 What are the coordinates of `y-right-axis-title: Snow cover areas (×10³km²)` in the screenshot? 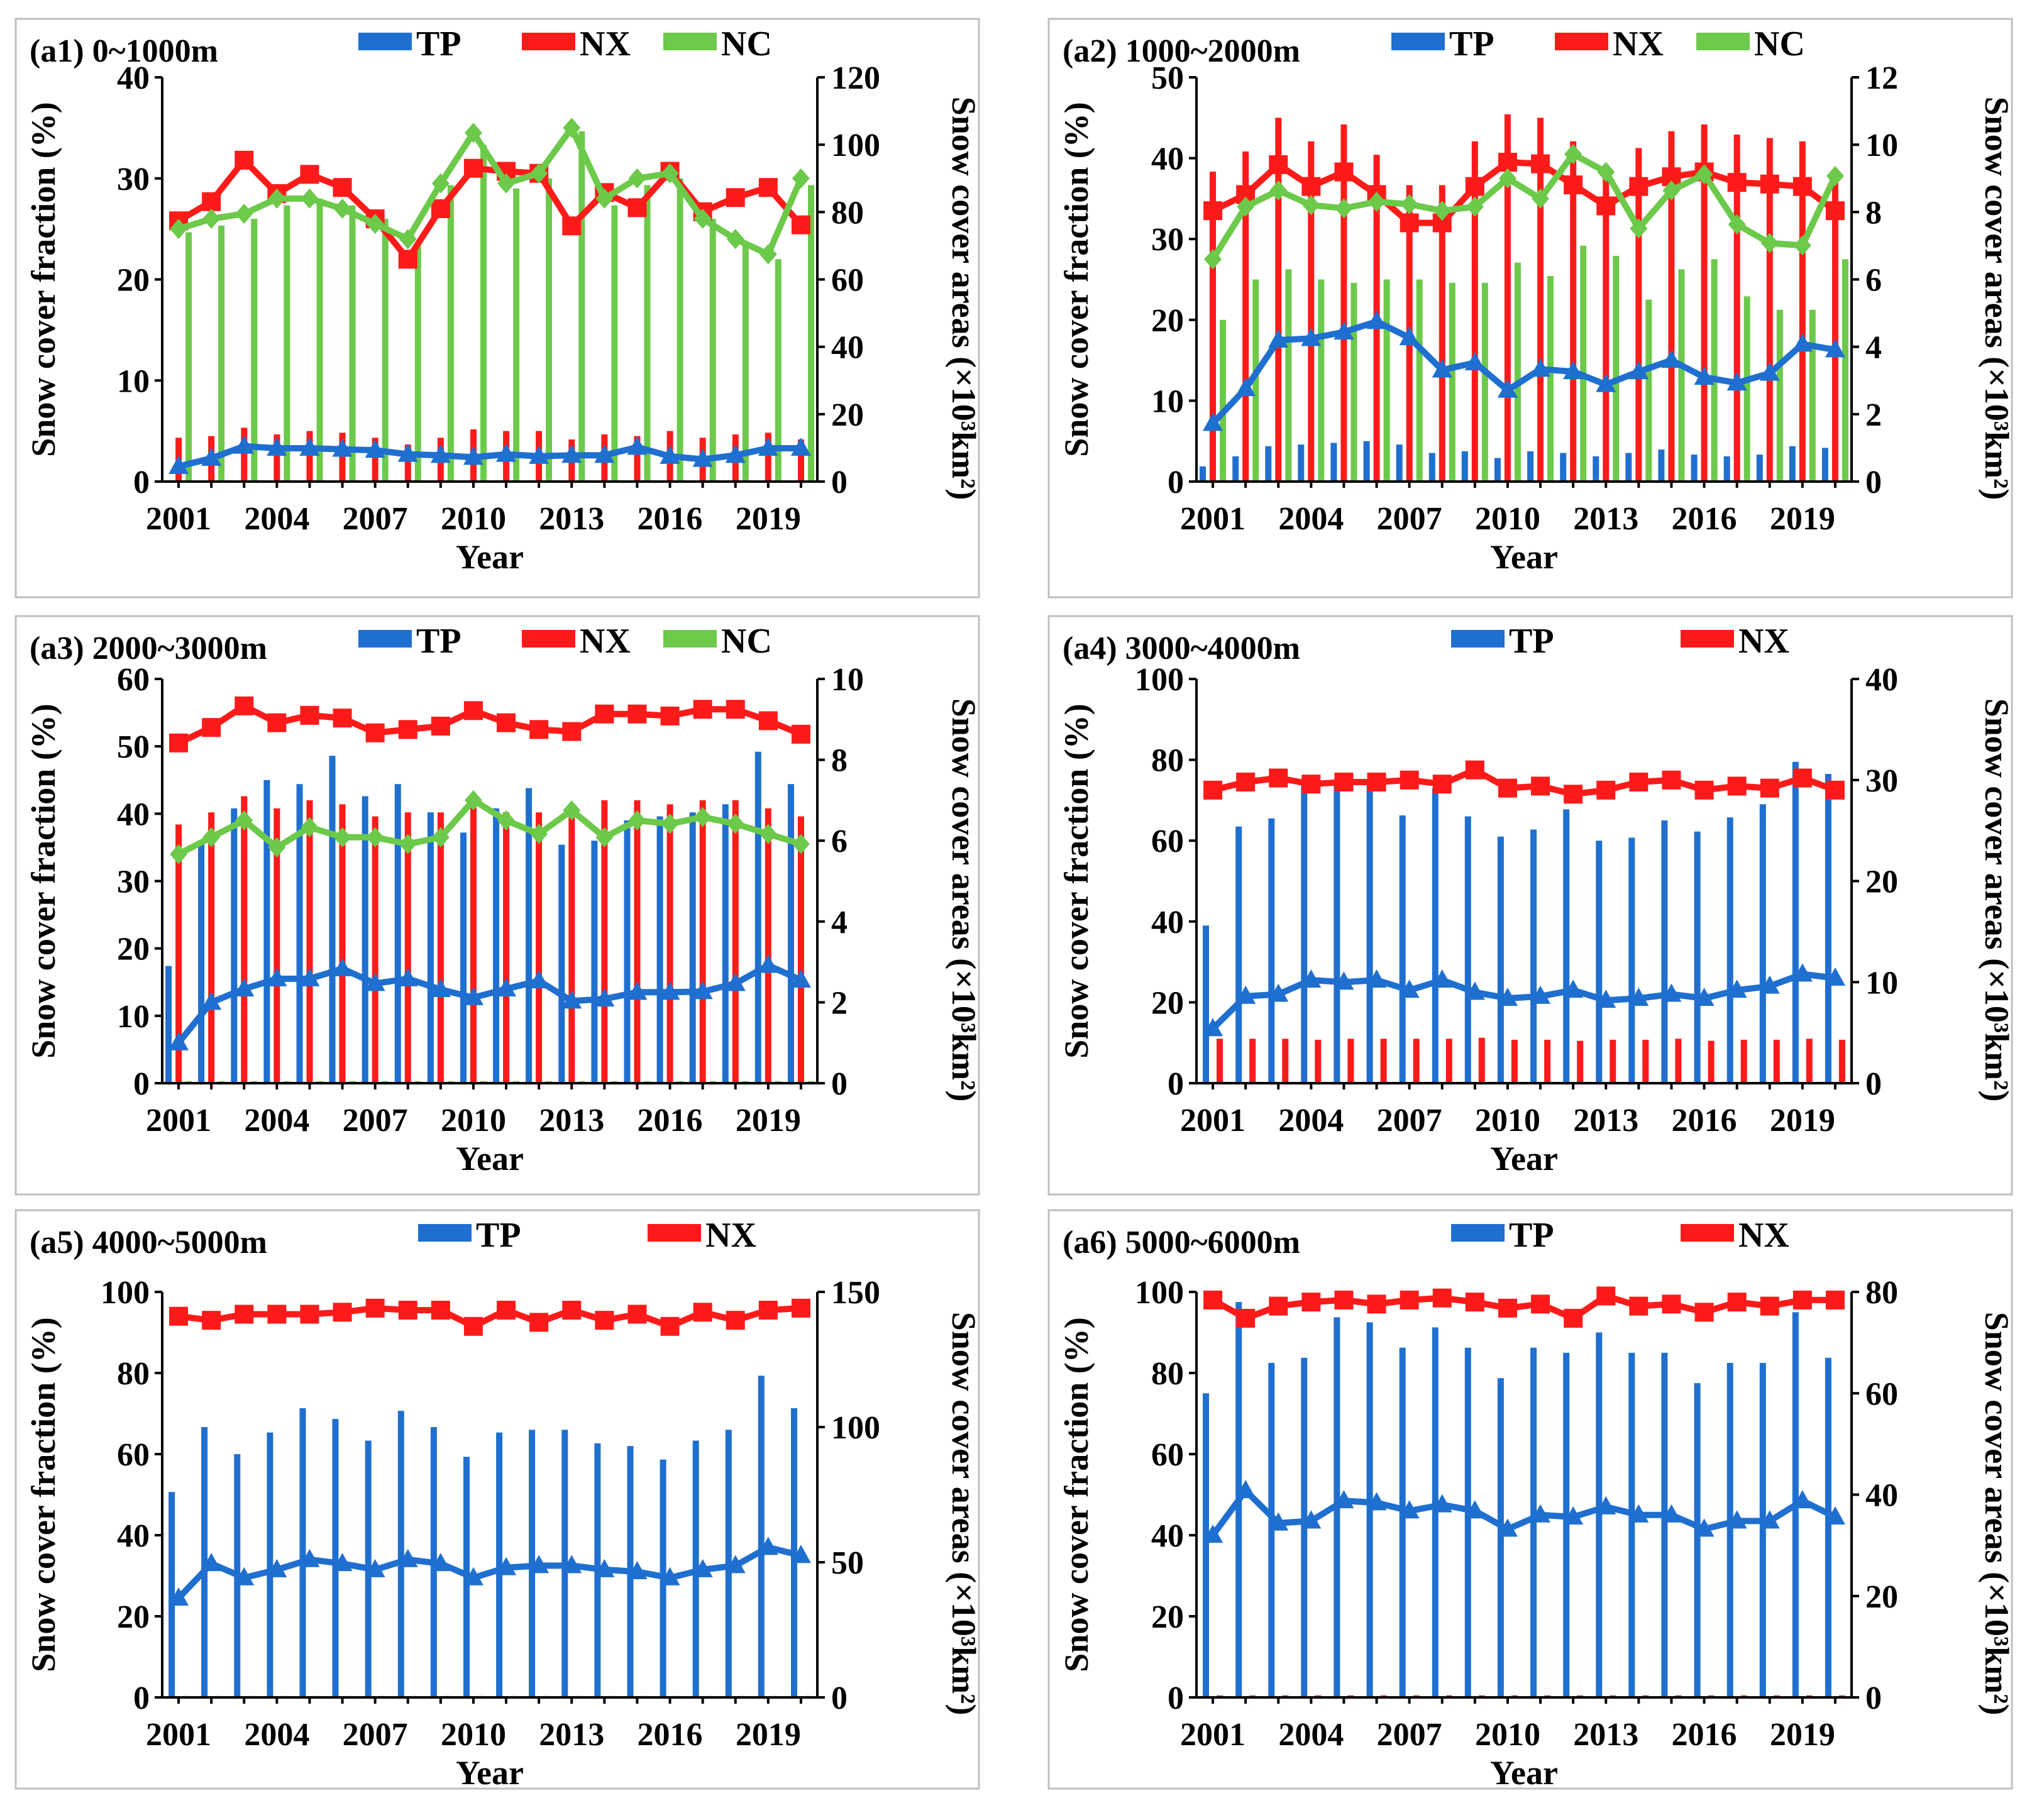 It's located at (964, 298).